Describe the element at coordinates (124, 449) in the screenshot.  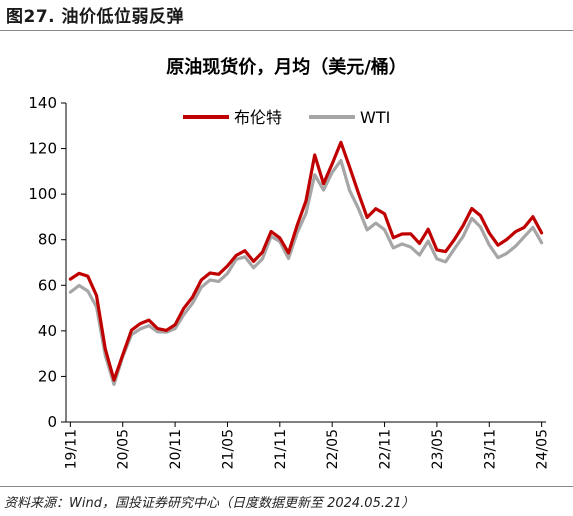
I see `x-tick-label: 20/05` at that location.